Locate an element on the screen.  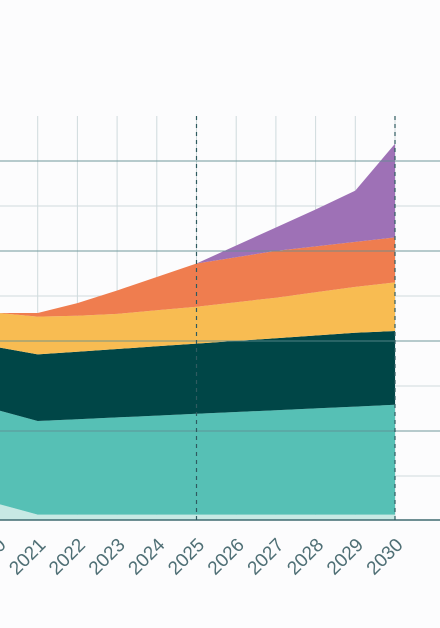
x-tick-label-2023: 2023 is located at coordinates (107, 557).